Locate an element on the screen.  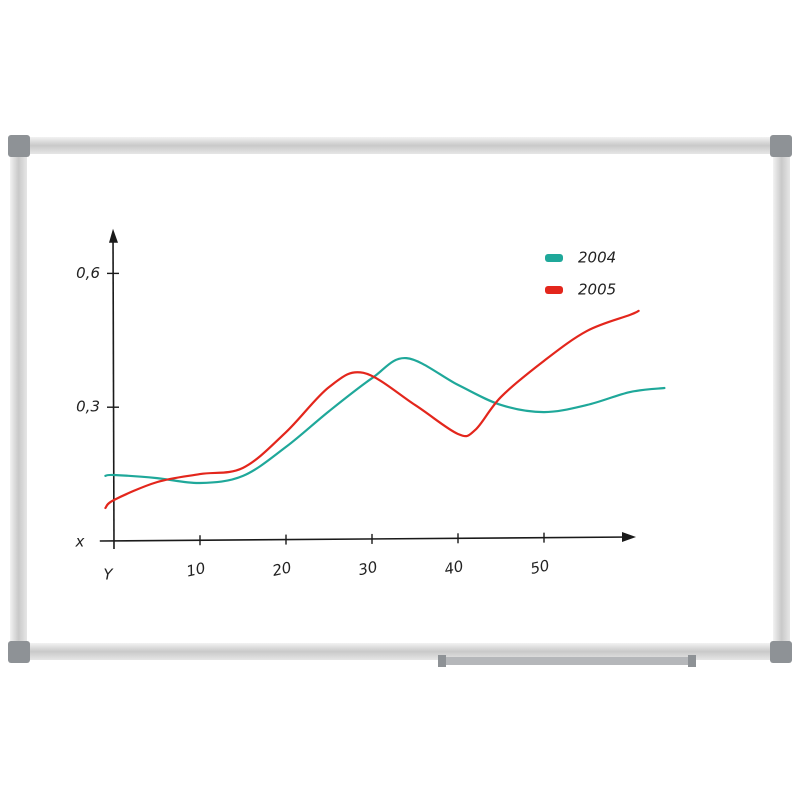
origin-label: x is located at coordinates (80, 542).